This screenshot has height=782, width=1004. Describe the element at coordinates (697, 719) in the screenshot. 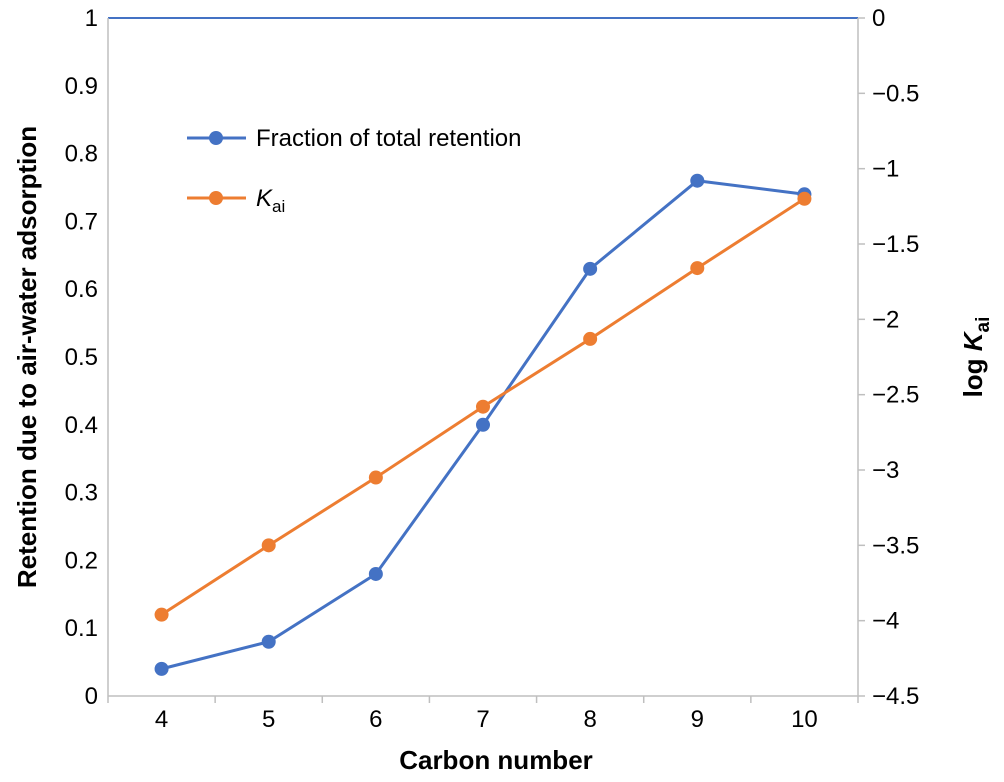

I see `x-tick-label: 9` at that location.